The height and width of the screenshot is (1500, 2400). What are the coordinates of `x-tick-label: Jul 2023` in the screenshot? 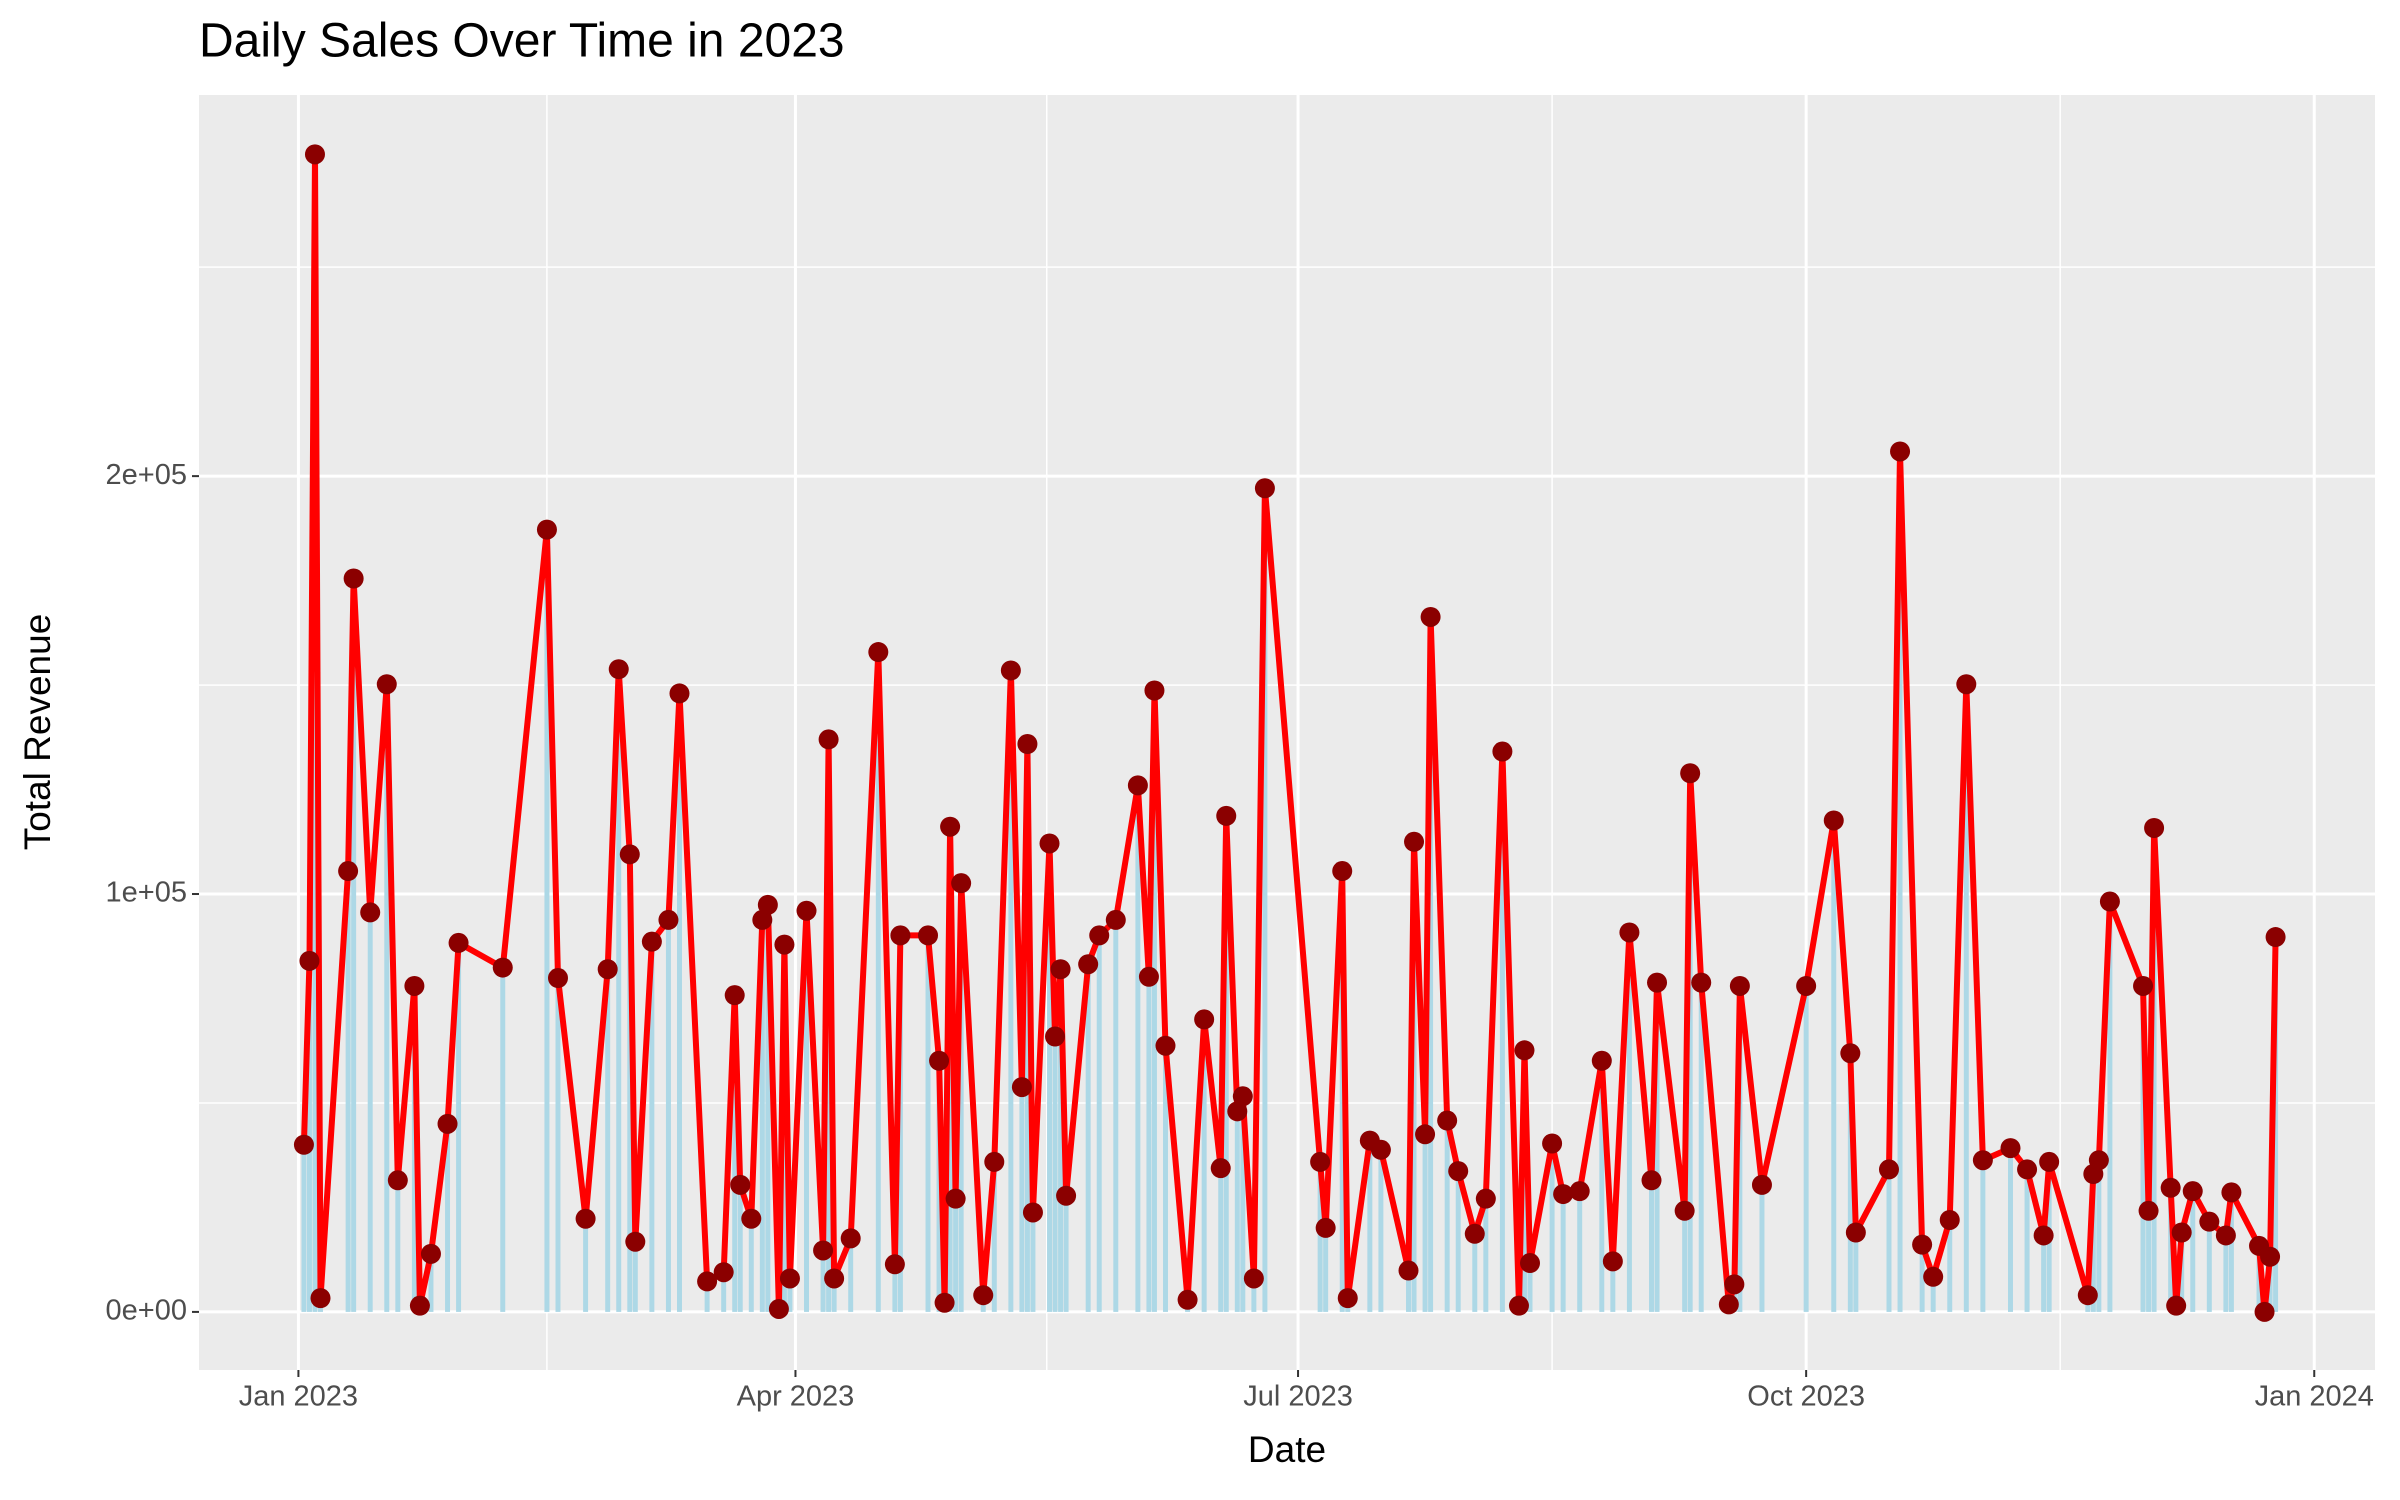 It's located at (1298, 1397).